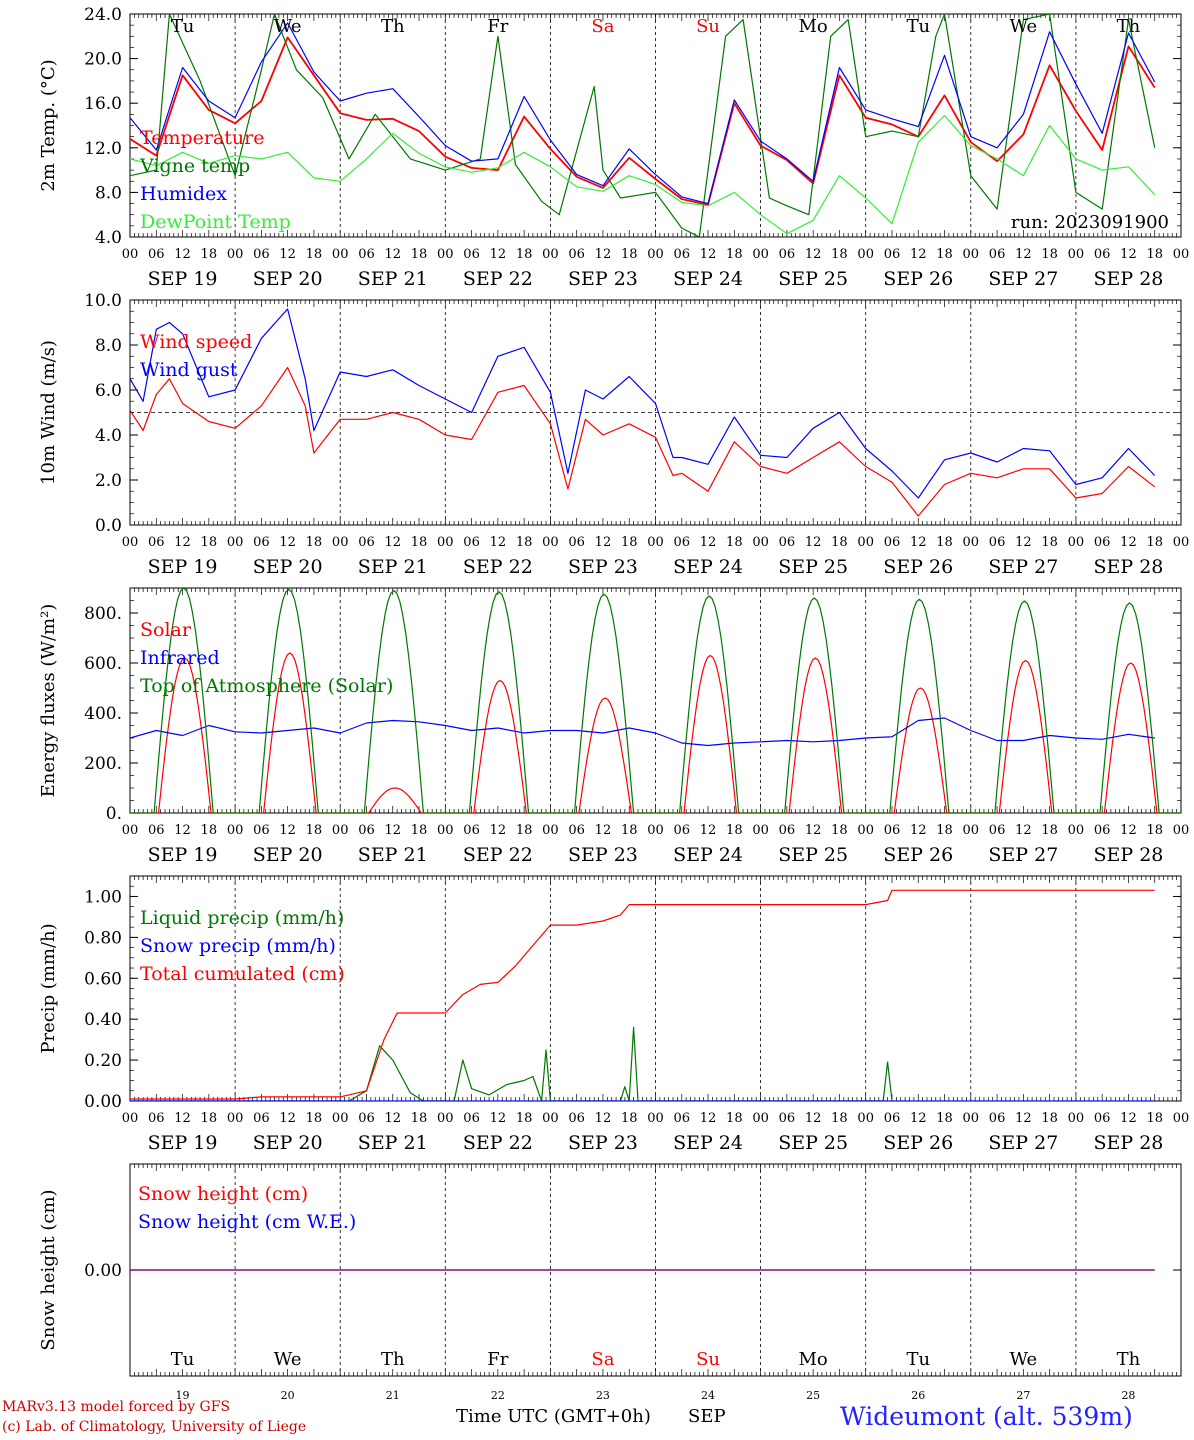  I want to click on y-tick-label: 800., so click(103, 614).